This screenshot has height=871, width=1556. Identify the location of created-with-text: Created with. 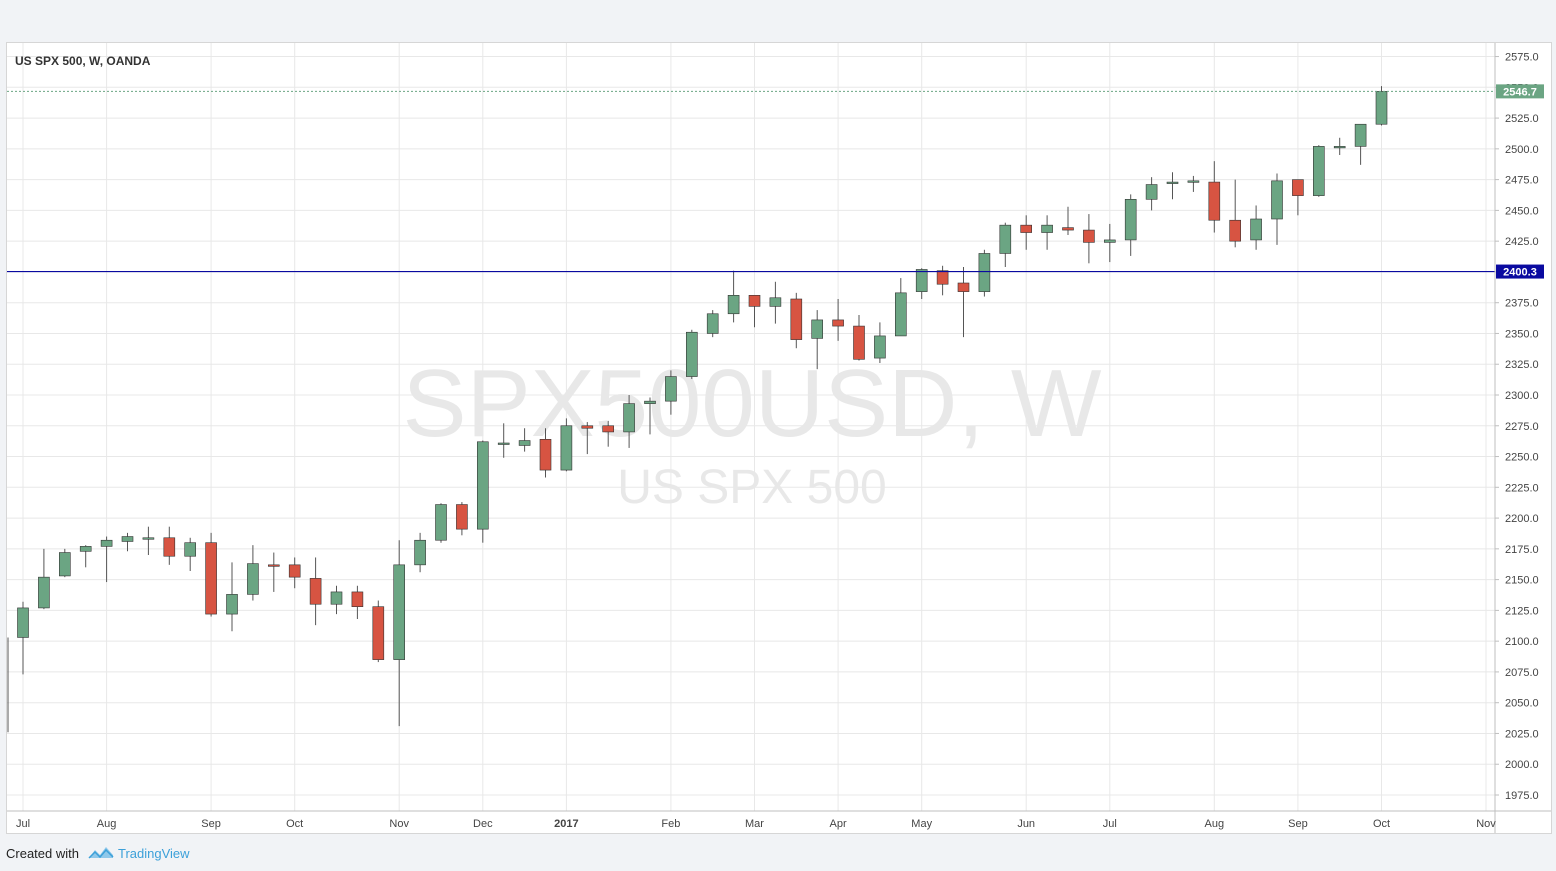
(42, 853).